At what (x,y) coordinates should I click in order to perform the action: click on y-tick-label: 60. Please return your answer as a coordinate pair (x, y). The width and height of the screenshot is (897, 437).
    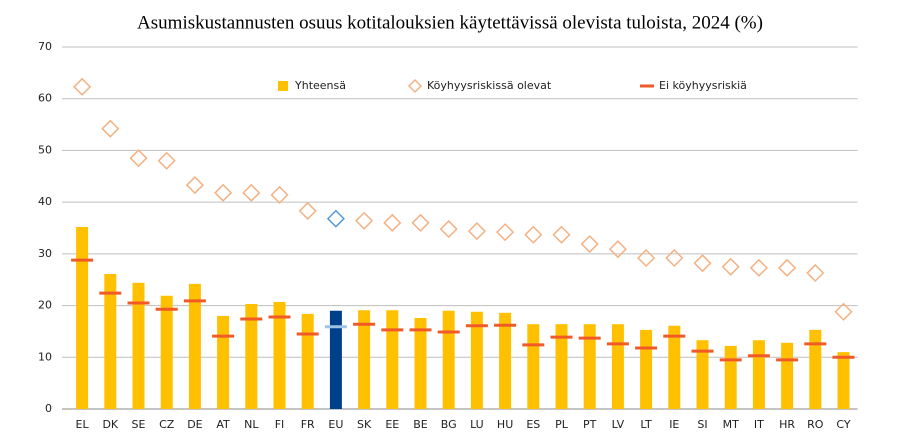
    Looking at the image, I should click on (45, 98).